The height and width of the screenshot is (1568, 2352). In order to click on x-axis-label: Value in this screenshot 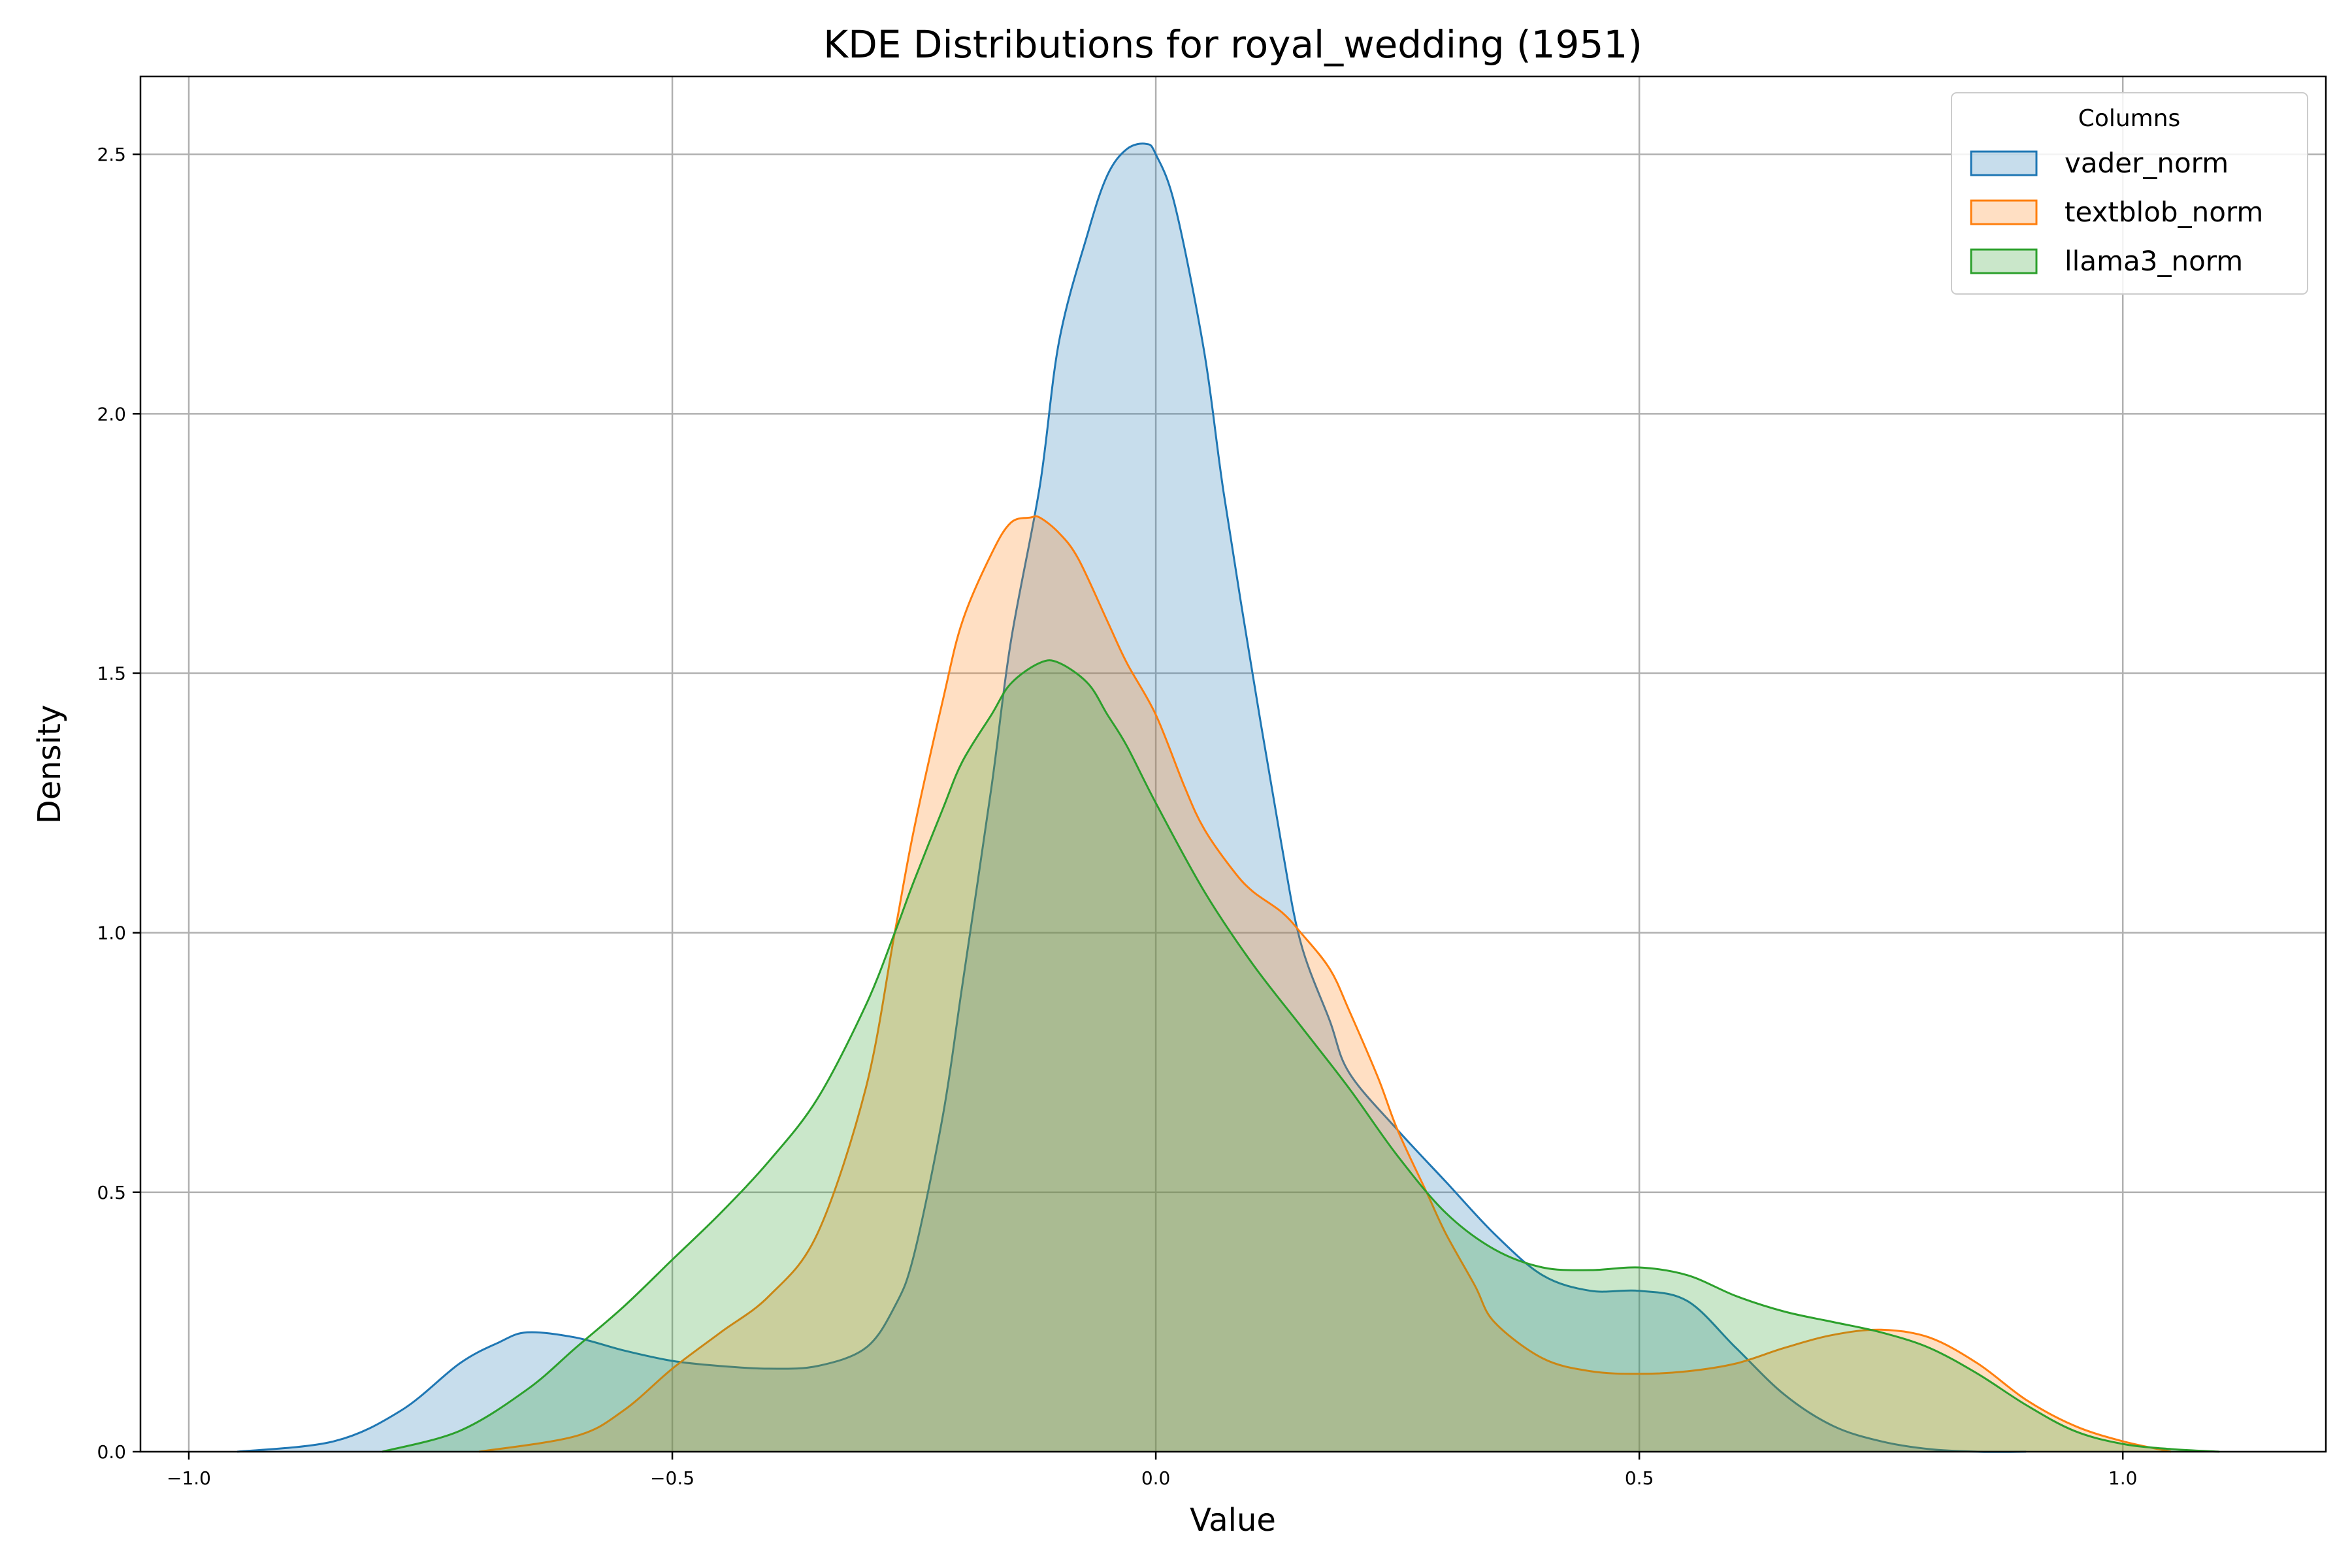, I will do `click(1233, 1520)`.